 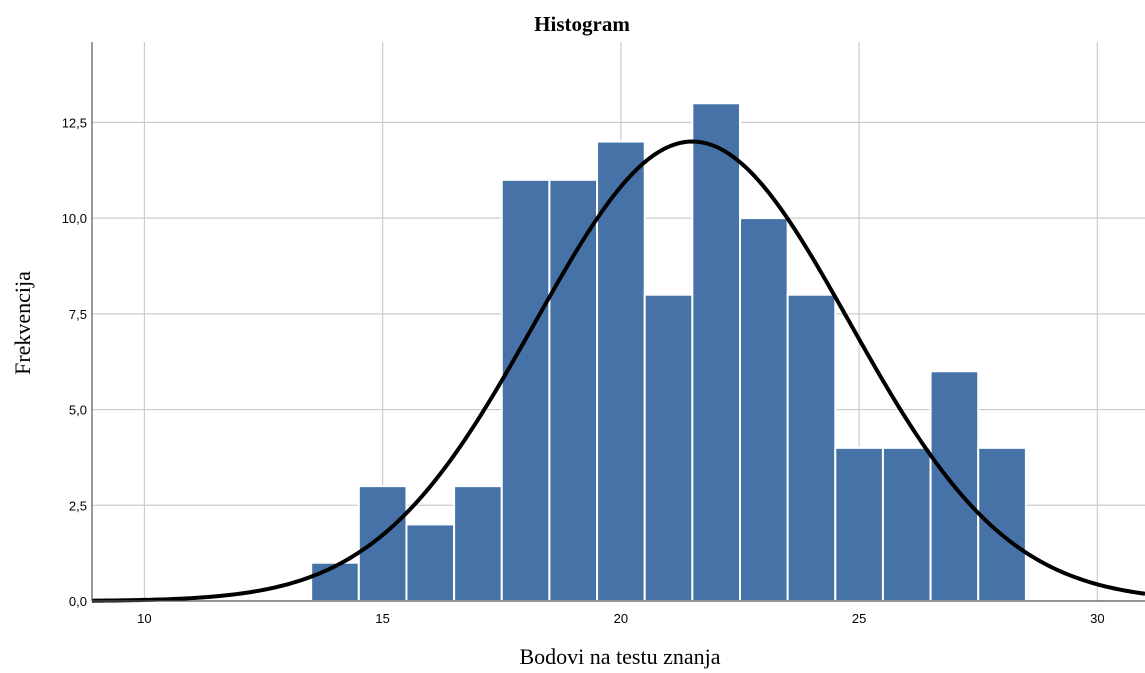 I want to click on y-tick-label: 0,0, so click(x=78, y=601).